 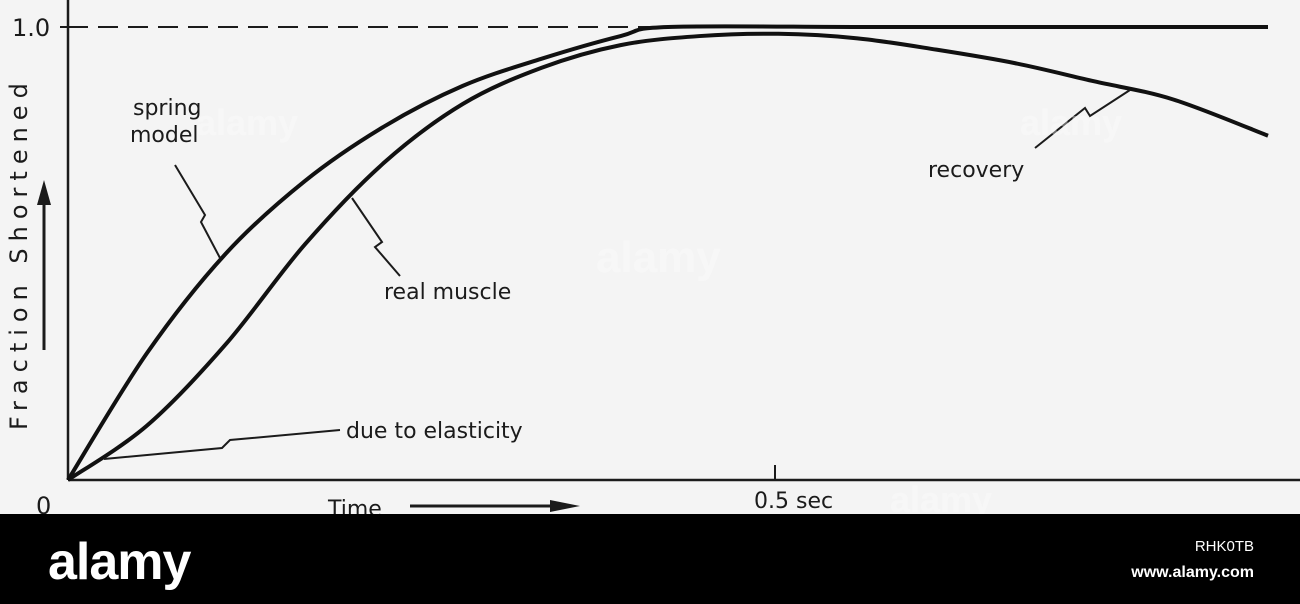 What do you see at coordinates (119, 562) in the screenshot?
I see `footer-logo: alamy` at bounding box center [119, 562].